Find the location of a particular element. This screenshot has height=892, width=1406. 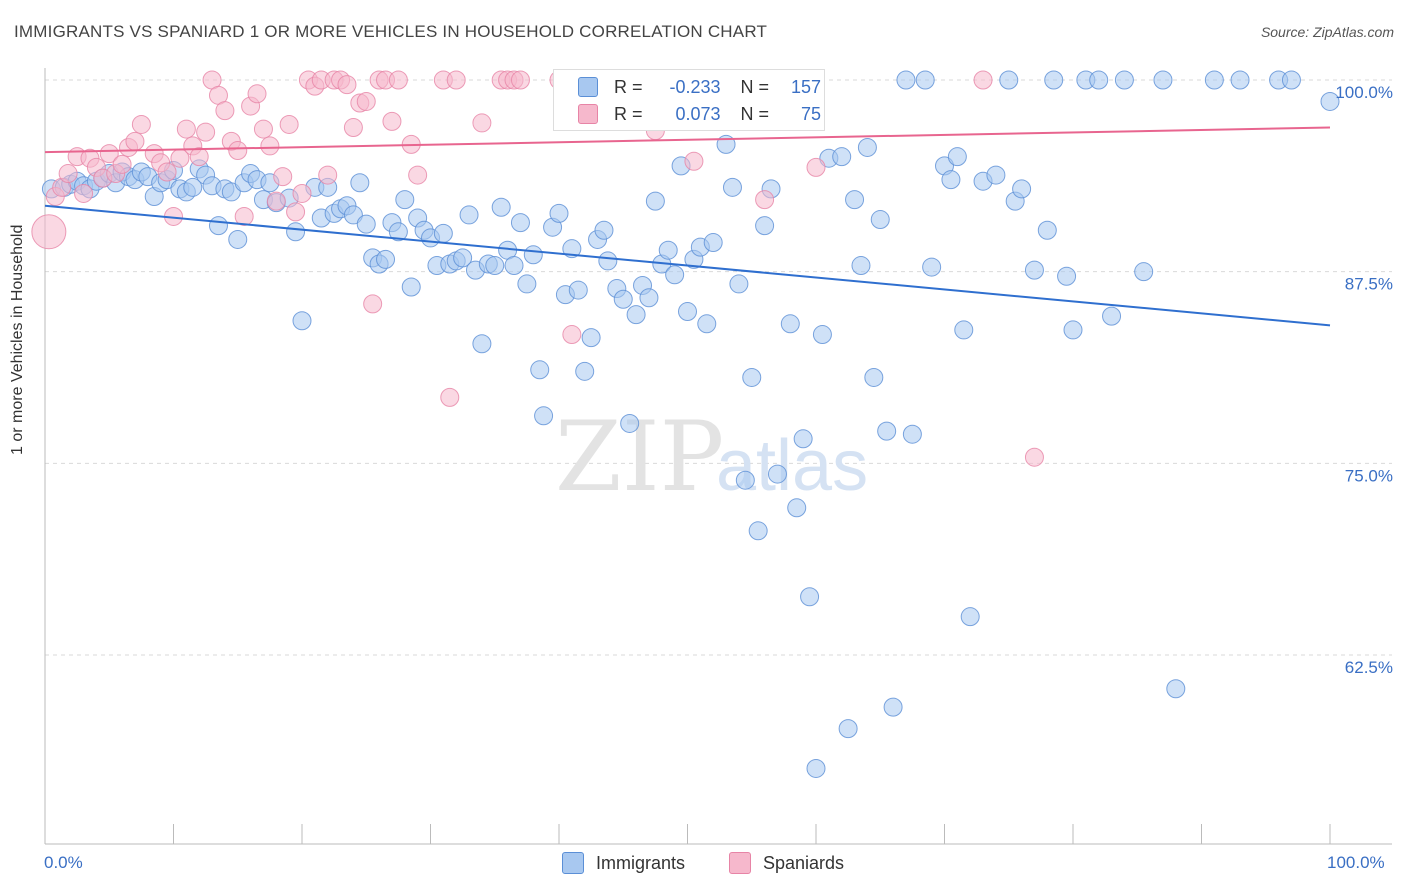

trend-line-spaniards is located at coordinates (687, 140).